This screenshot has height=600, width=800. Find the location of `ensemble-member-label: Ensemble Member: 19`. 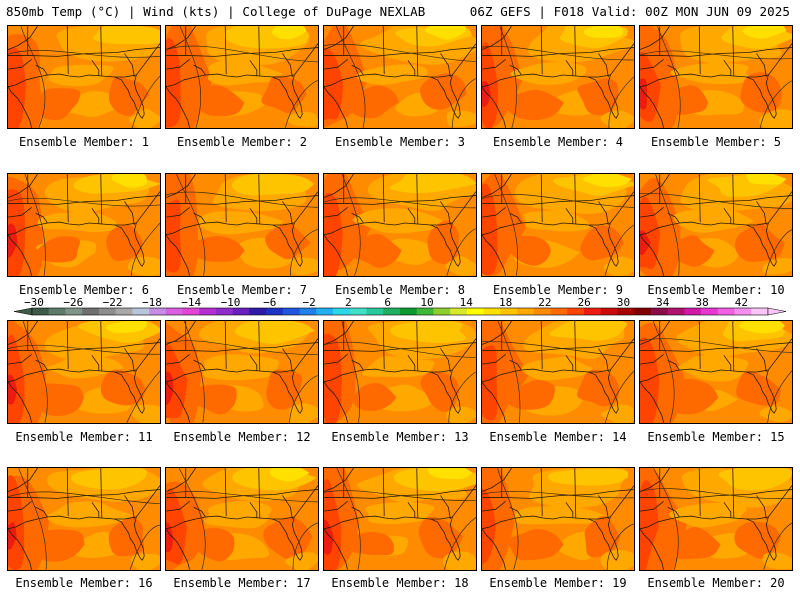

ensemble-member-label: Ensemble Member: 19 is located at coordinates (558, 583).